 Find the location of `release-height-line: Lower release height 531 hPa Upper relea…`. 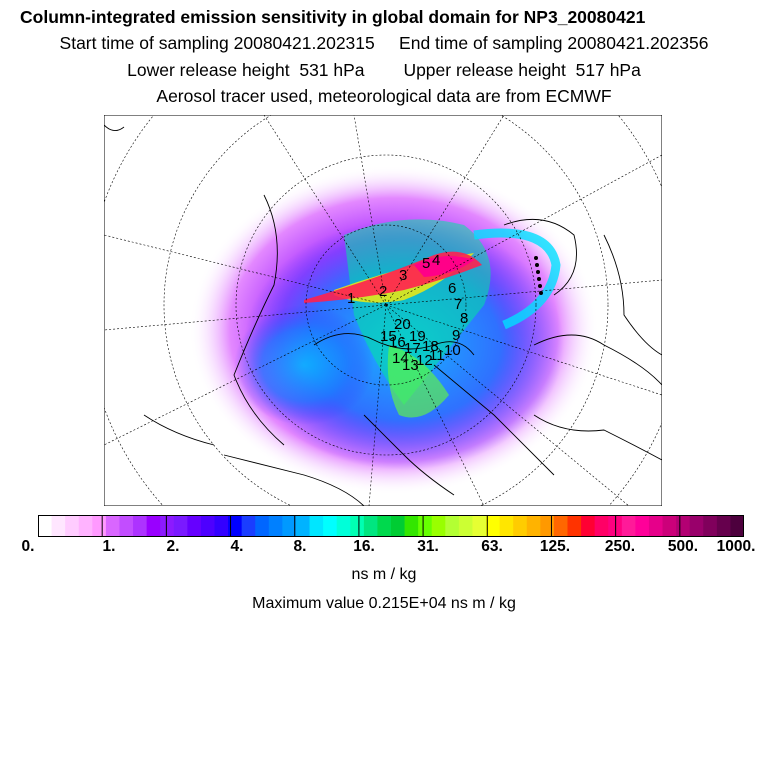

release-height-line: Lower release height 531 hPa Upper relea… is located at coordinates (384, 70).